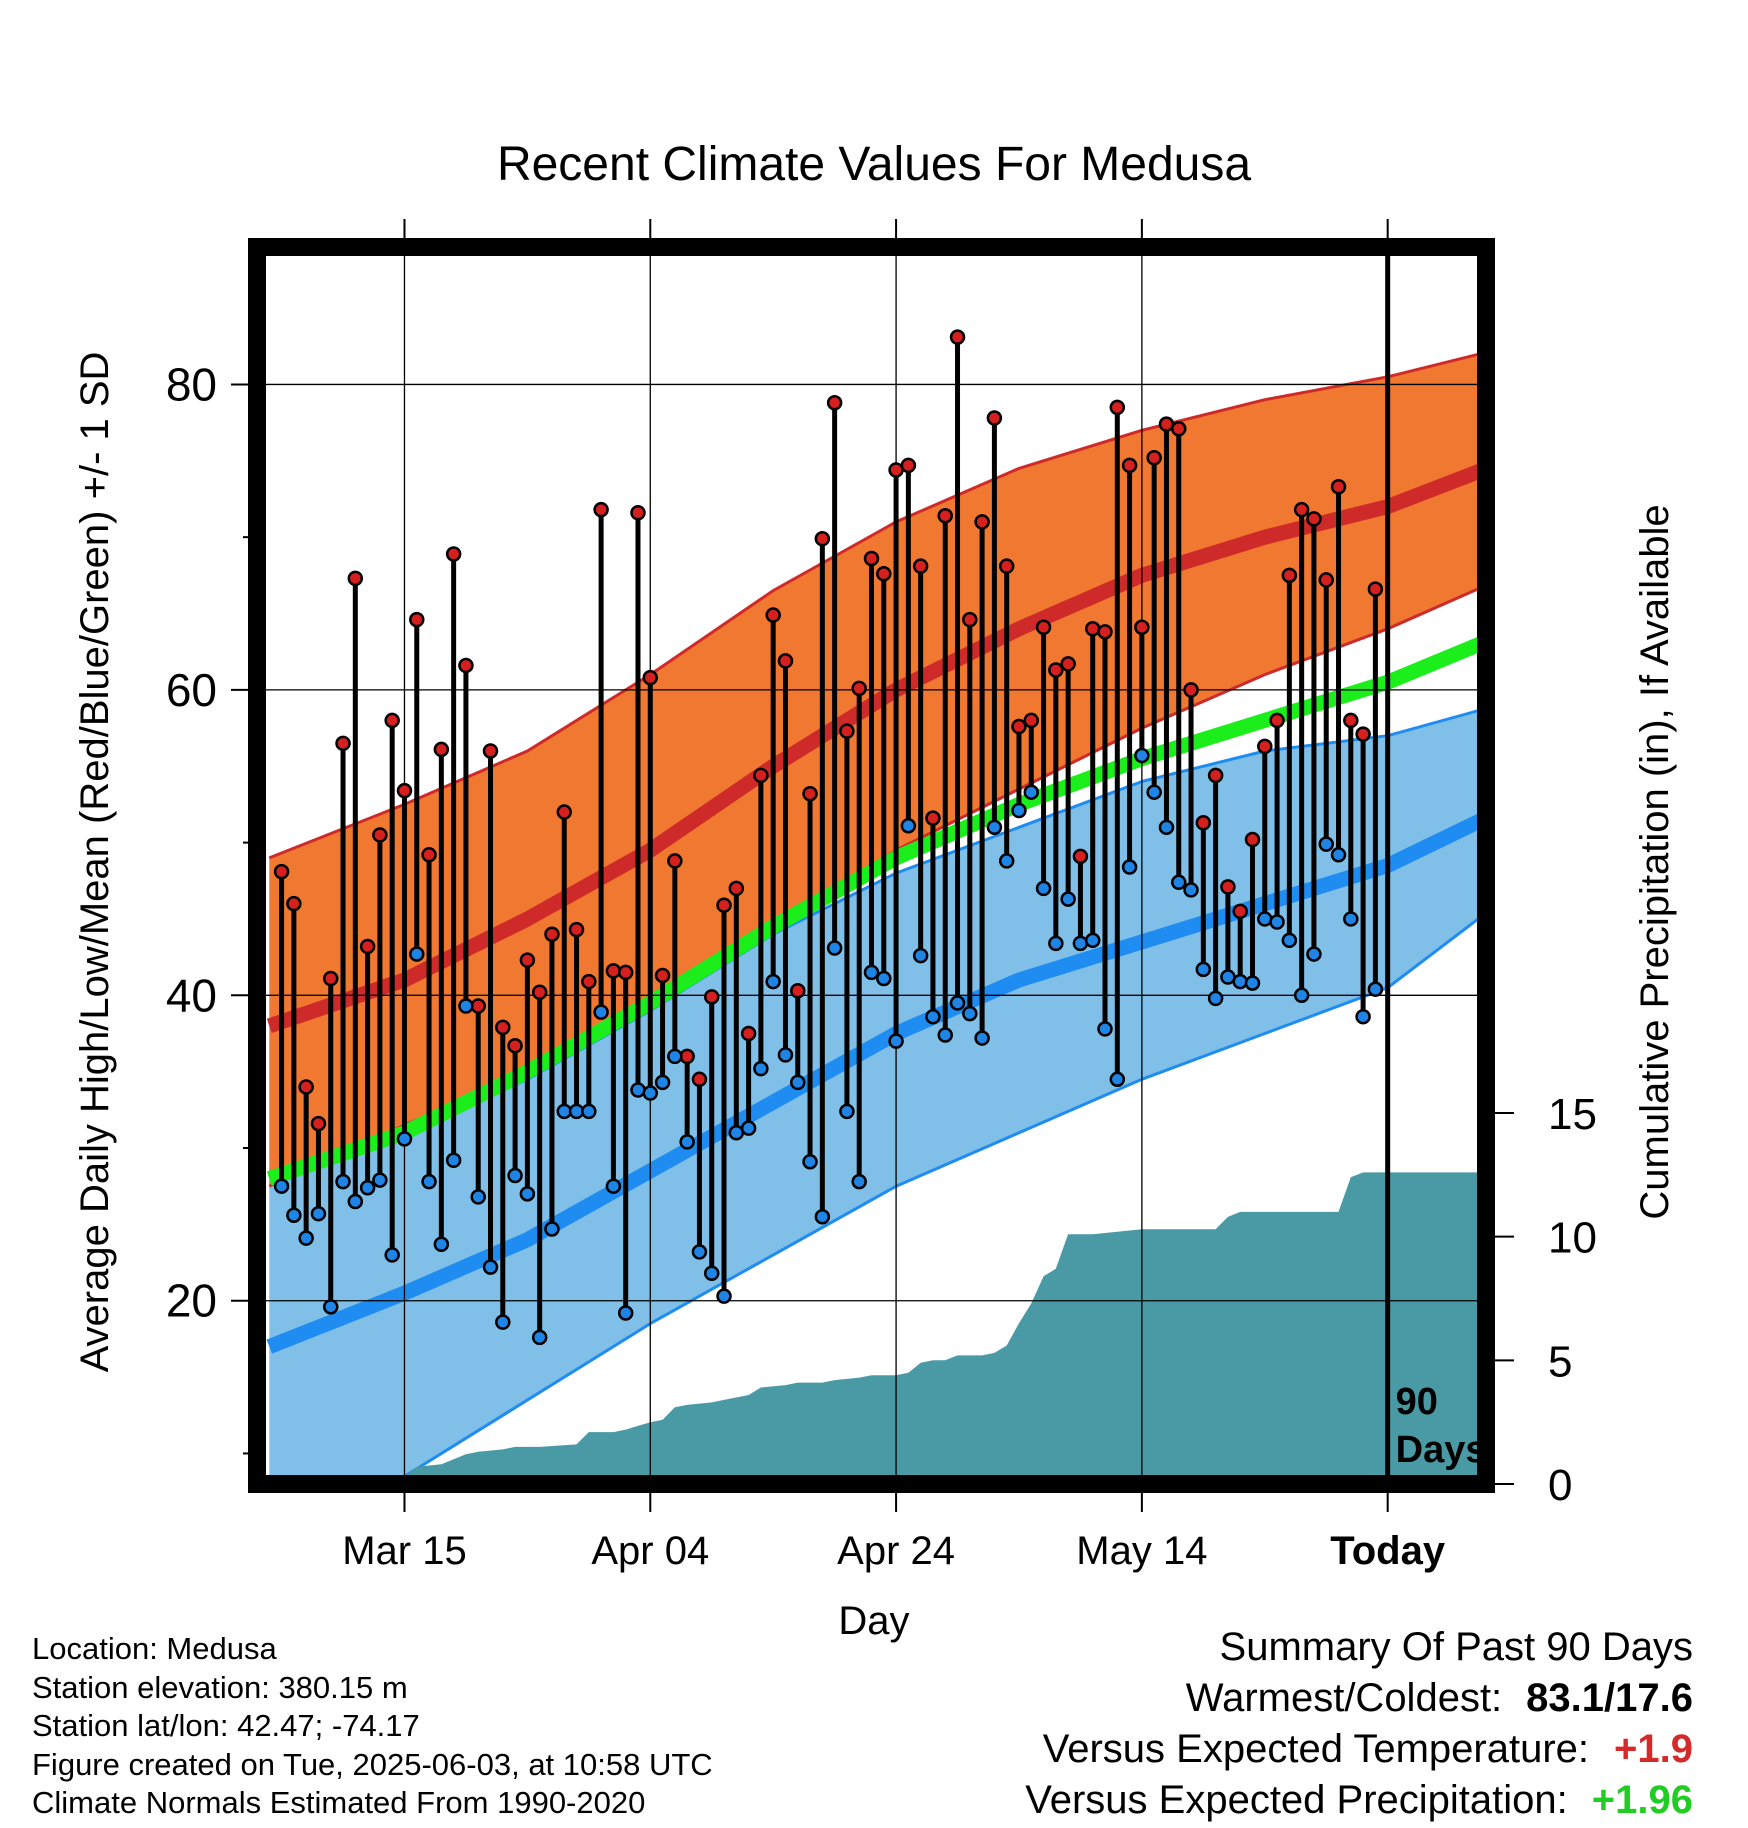 Image resolution: width=1748 pixels, height=1828 pixels. I want to click on warmest-coldest-row: Warmest/Coldest: 83.1/17.6, so click(1359, 1698).